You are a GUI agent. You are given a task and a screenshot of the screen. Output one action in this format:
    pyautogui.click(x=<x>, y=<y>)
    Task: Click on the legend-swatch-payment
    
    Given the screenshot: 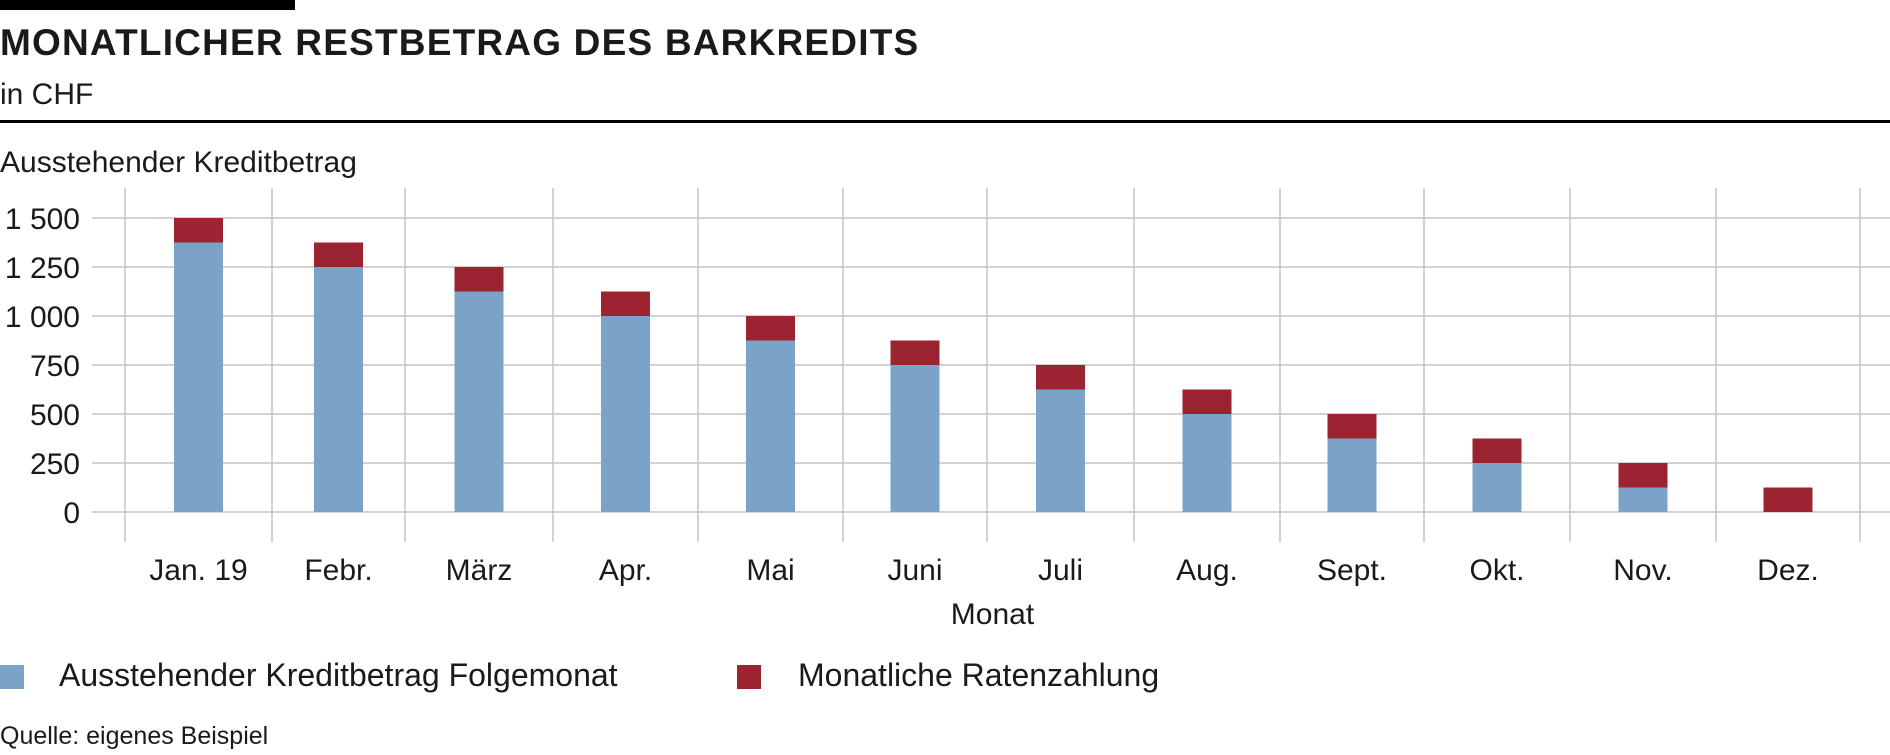 What is the action you would take?
    pyautogui.click(x=749, y=677)
    